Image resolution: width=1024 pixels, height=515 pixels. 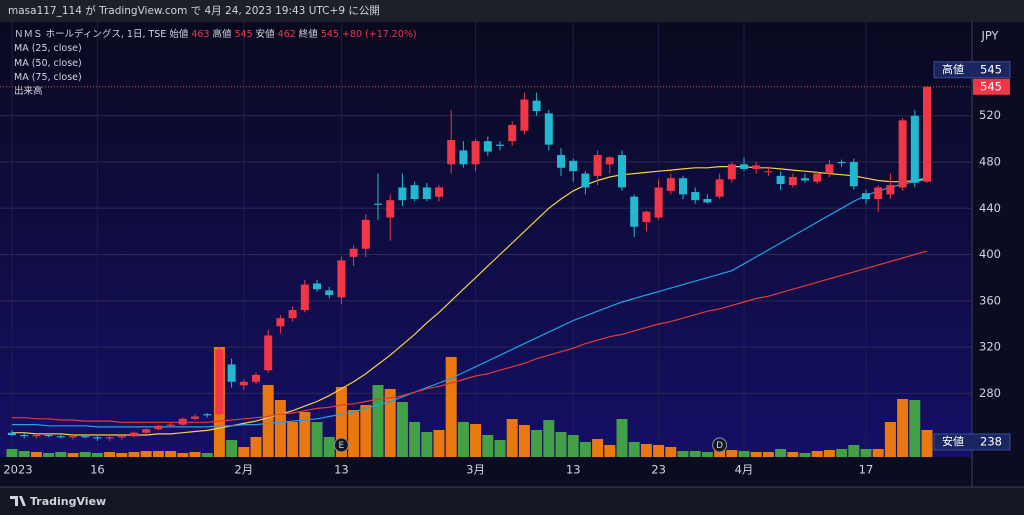 What do you see at coordinates (953, 69) in the screenshot?
I see `badge-label: 高値` at bounding box center [953, 69].